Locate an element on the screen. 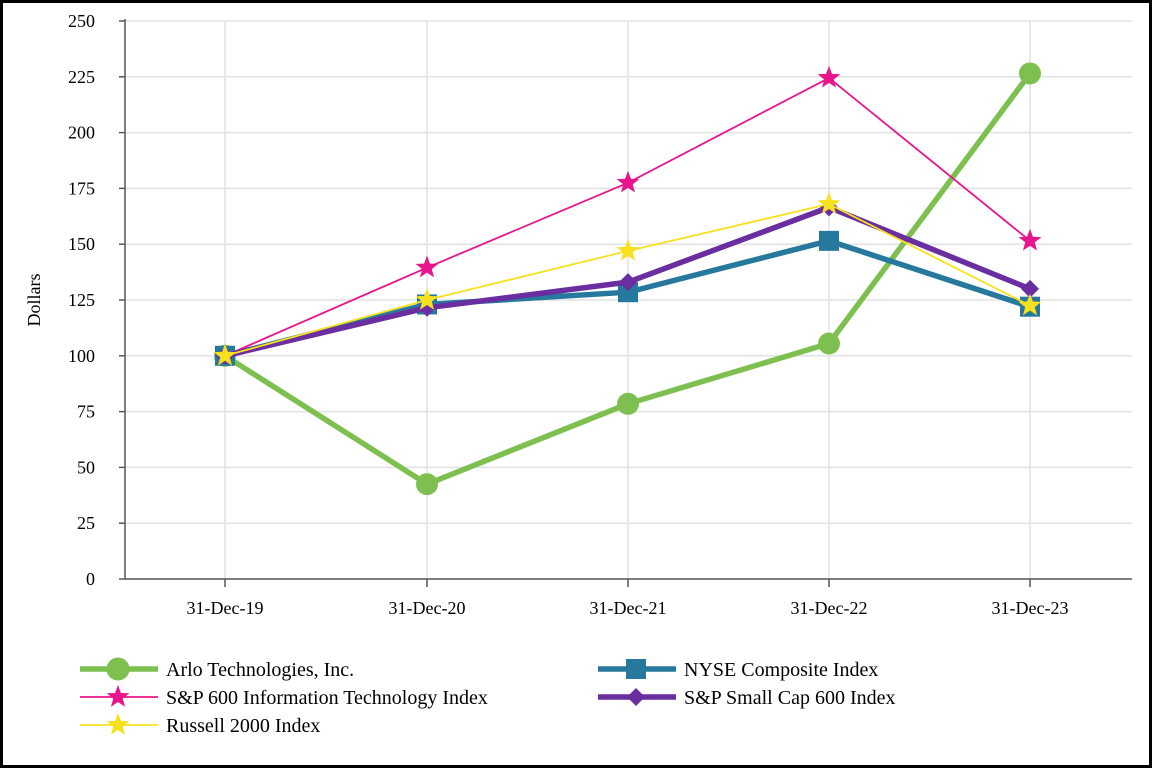 The width and height of the screenshot is (1152, 768). x-tick-label: 31-Dec-19 is located at coordinates (225, 608).